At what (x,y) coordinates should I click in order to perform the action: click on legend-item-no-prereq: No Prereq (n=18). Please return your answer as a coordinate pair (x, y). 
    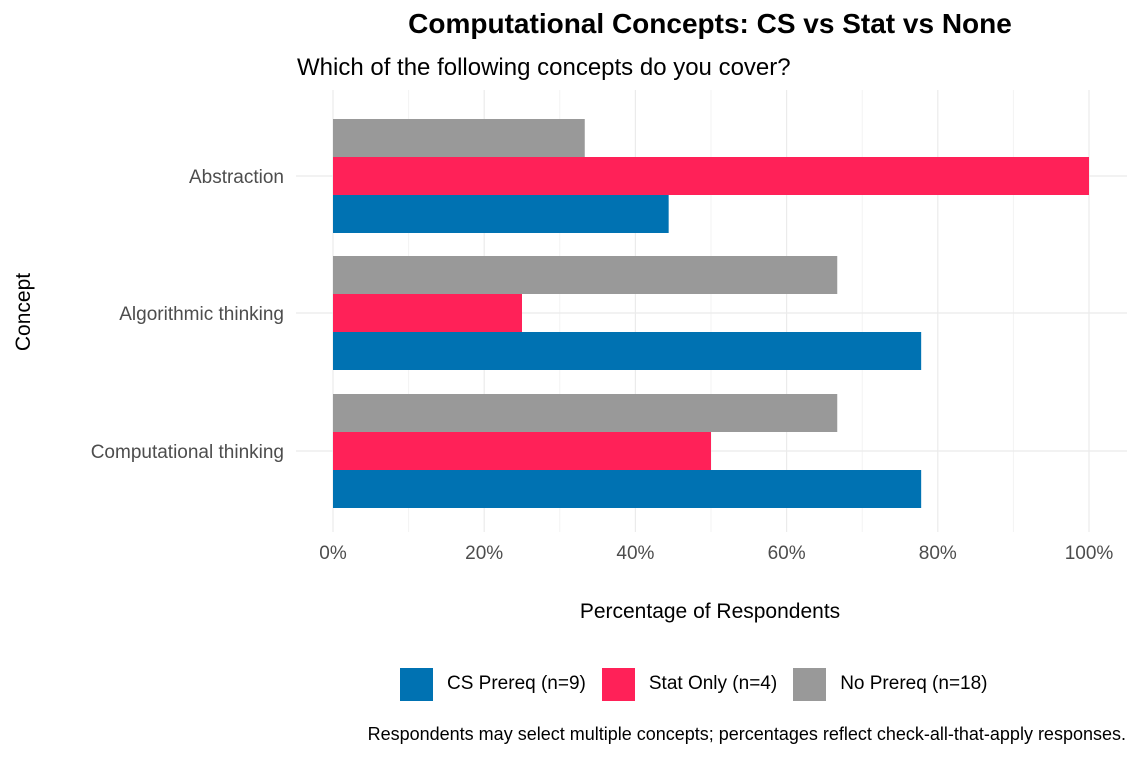
    Looking at the image, I should click on (890, 684).